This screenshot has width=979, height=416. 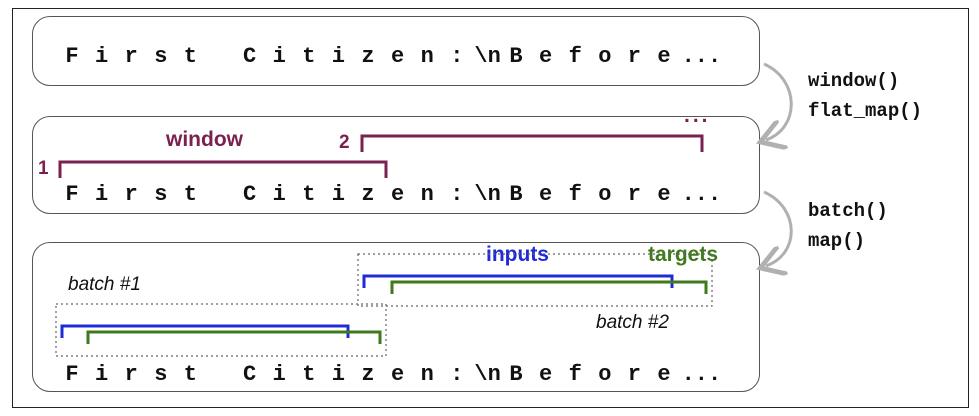 I want to click on batch-1-label: batch #1, so click(x=104, y=284).